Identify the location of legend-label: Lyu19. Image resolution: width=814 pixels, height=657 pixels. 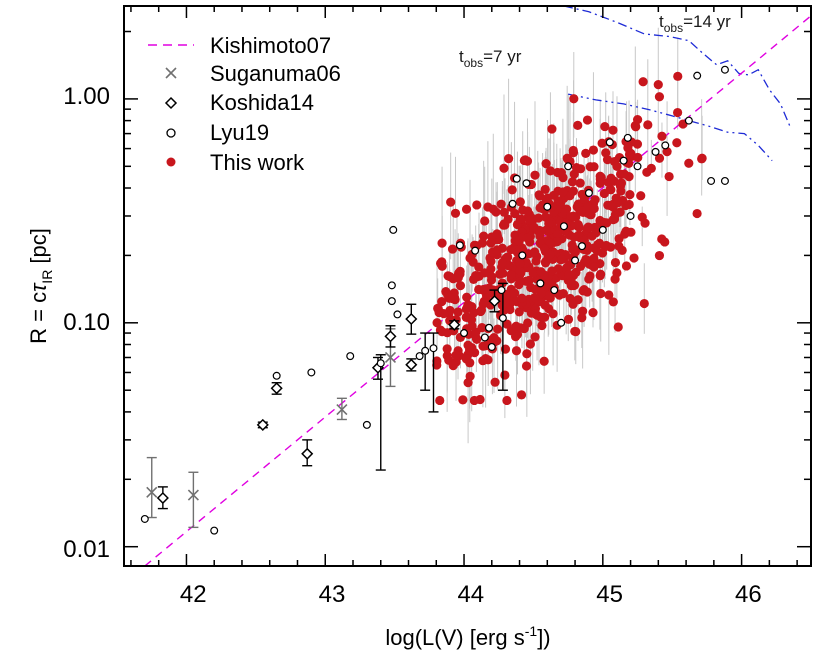
(239, 132).